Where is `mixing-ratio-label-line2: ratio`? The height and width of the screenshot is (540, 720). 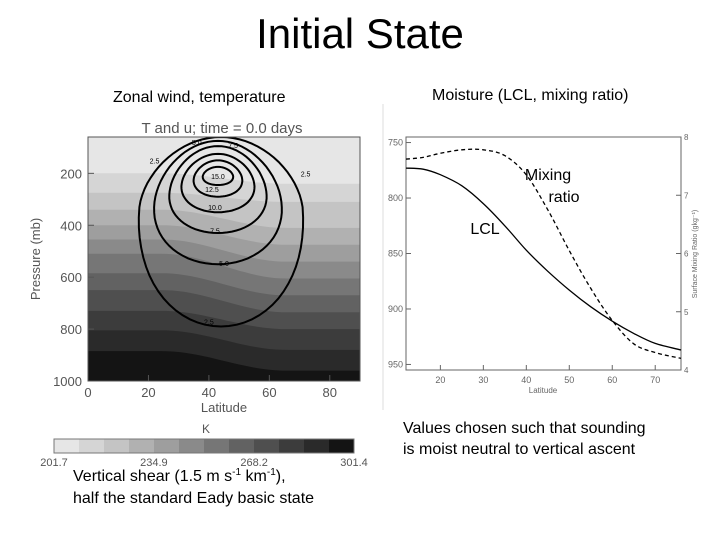
mixing-ratio-label-line2: ratio is located at coordinates (563, 197).